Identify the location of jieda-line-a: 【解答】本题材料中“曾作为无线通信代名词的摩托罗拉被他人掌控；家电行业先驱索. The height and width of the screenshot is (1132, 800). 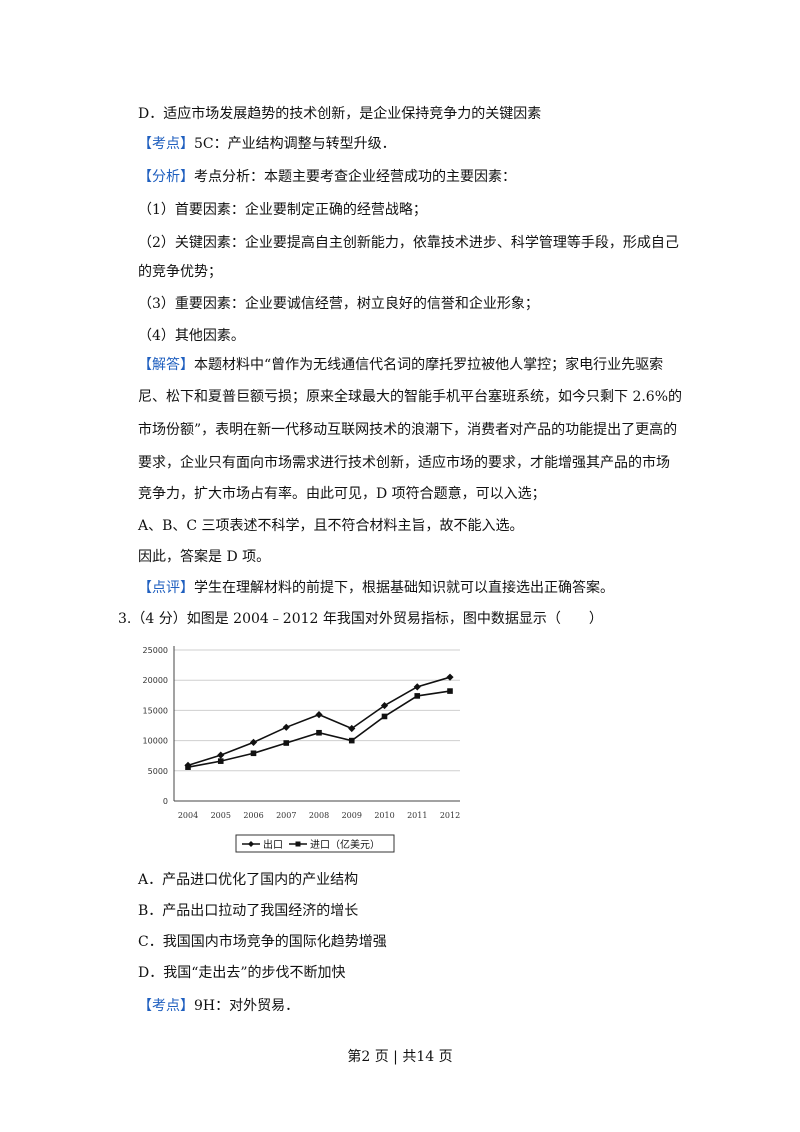
(400, 365).